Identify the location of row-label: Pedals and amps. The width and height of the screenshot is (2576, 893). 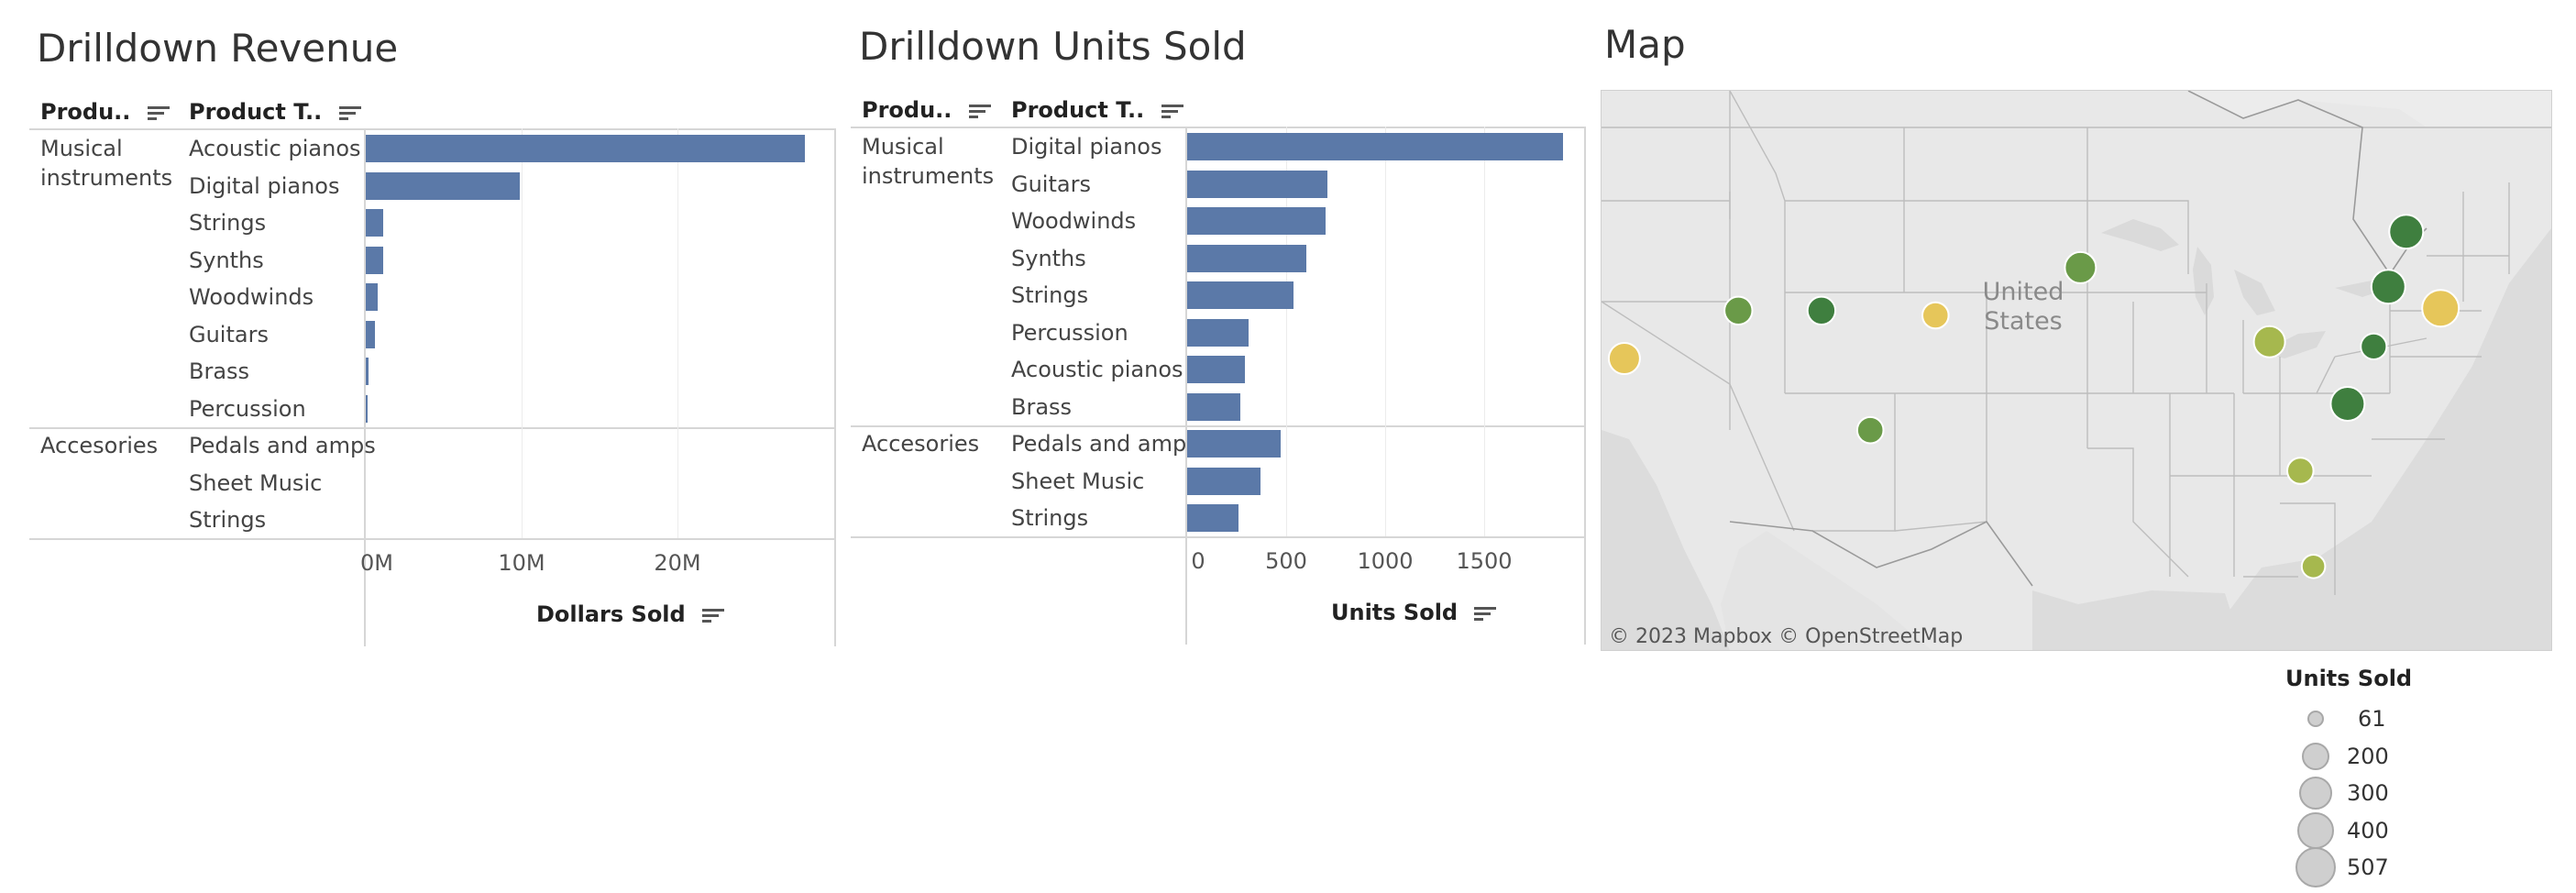
(282, 446).